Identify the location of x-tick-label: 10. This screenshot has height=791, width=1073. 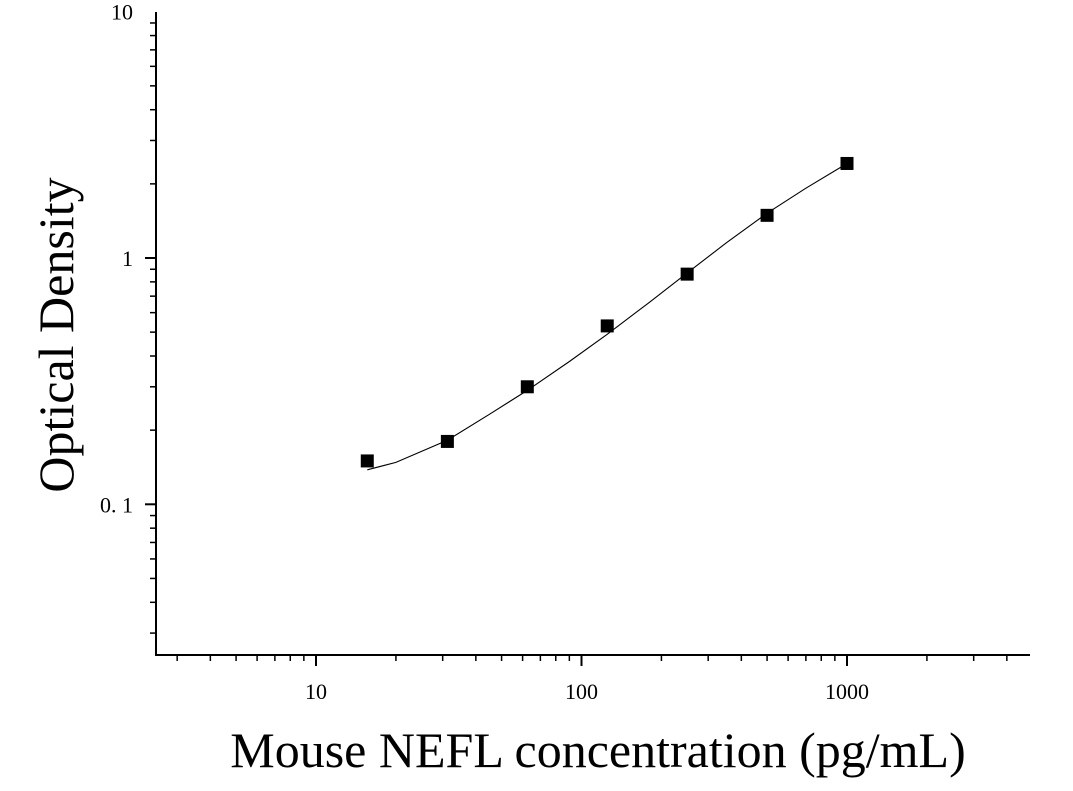
(316, 691).